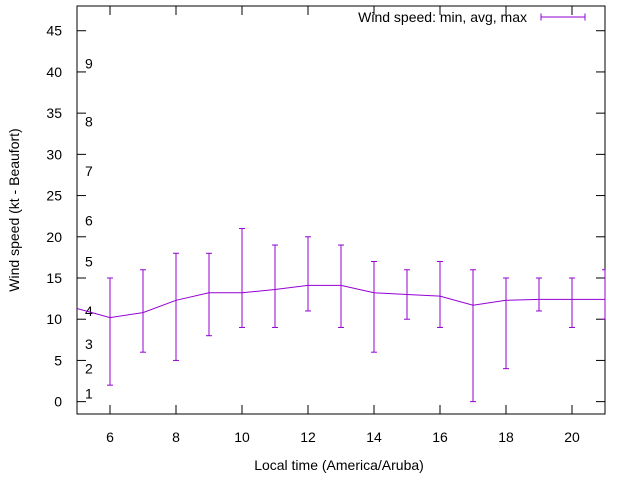 Image resolution: width=640 pixels, height=480 pixels. Describe the element at coordinates (89, 121) in the screenshot. I see `beaufort-label: 8` at that location.